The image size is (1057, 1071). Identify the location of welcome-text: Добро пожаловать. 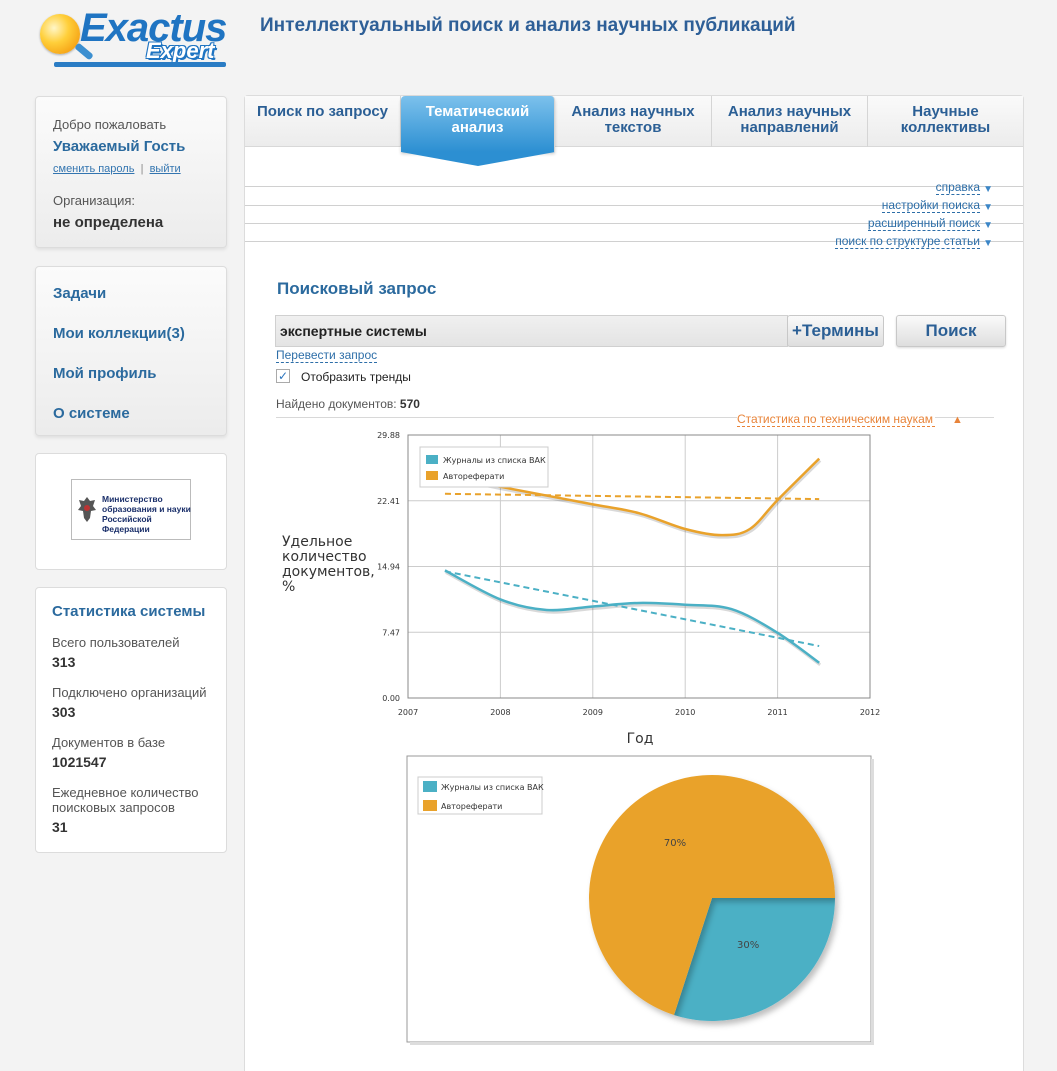
(110, 124).